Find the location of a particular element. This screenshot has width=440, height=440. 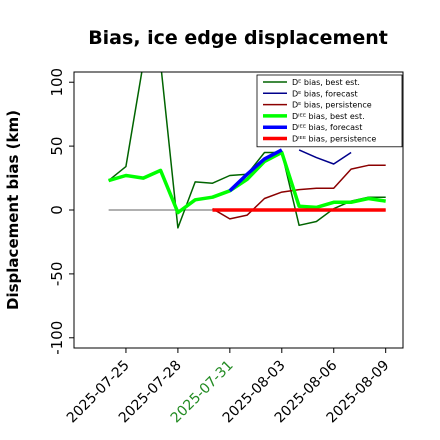

y-tick-label: -100 is located at coordinates (57, 338).